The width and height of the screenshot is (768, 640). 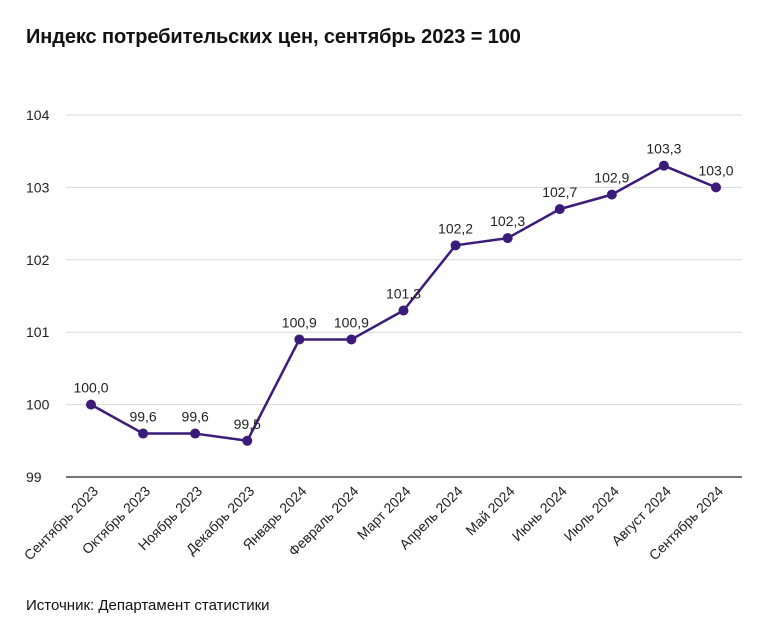 What do you see at coordinates (490, 511) in the screenshot?
I see `x-tick-label: Май 2024` at bounding box center [490, 511].